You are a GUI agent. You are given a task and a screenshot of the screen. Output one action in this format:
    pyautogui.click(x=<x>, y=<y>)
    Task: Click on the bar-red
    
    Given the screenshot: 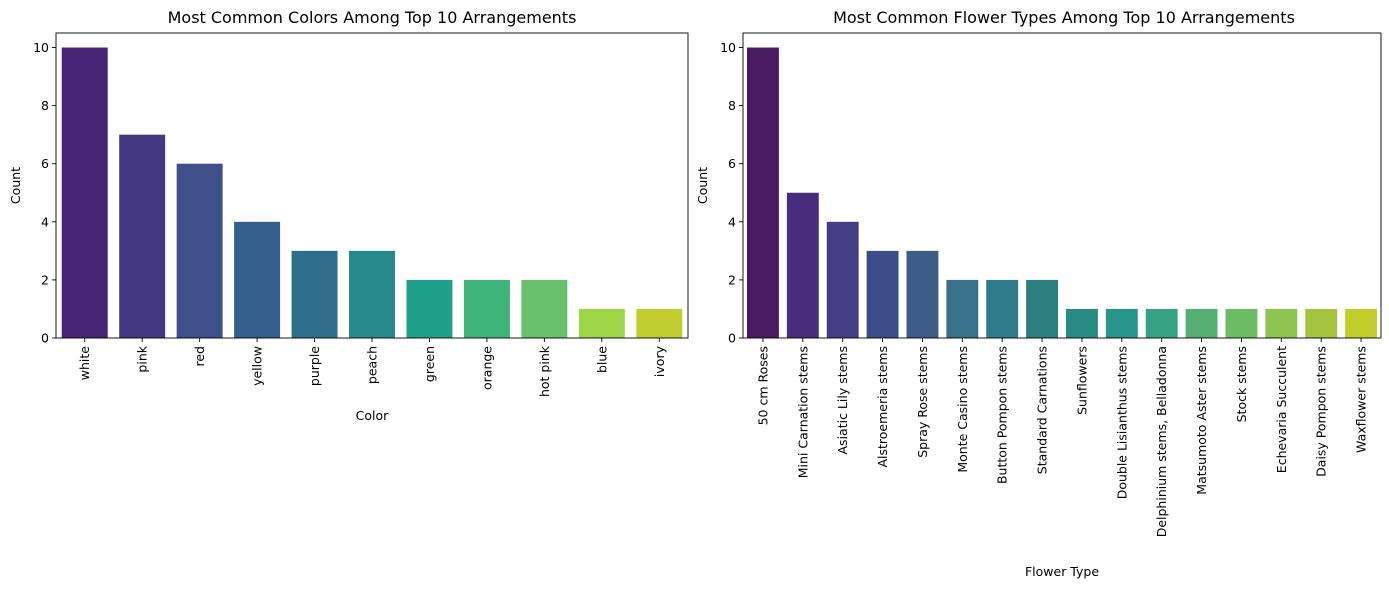 What is the action you would take?
    pyautogui.click(x=199, y=250)
    